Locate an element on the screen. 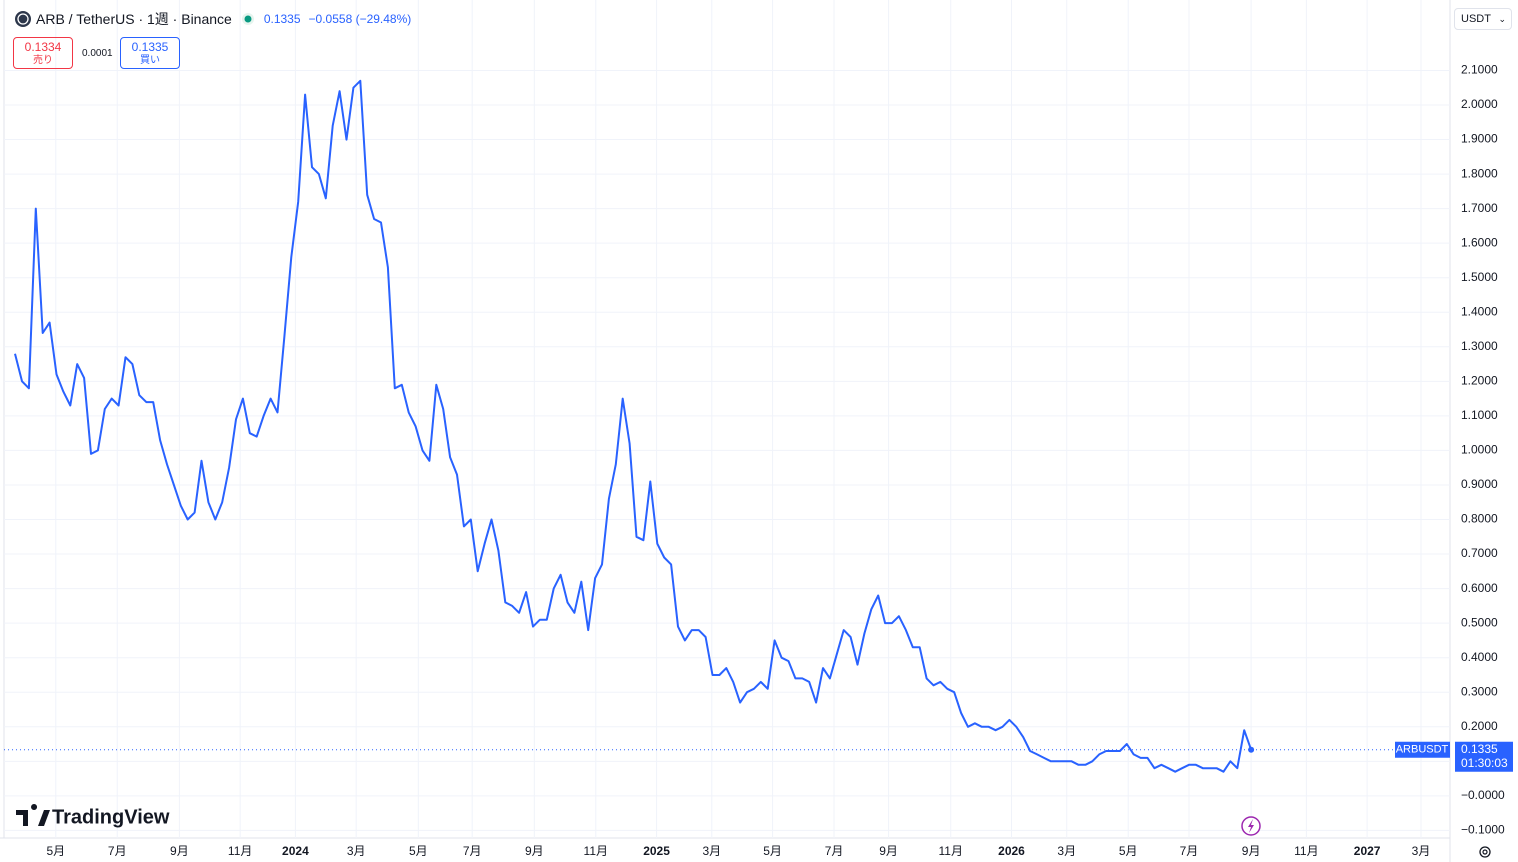  currency-select: USDT ⌄ is located at coordinates (1483, 19).